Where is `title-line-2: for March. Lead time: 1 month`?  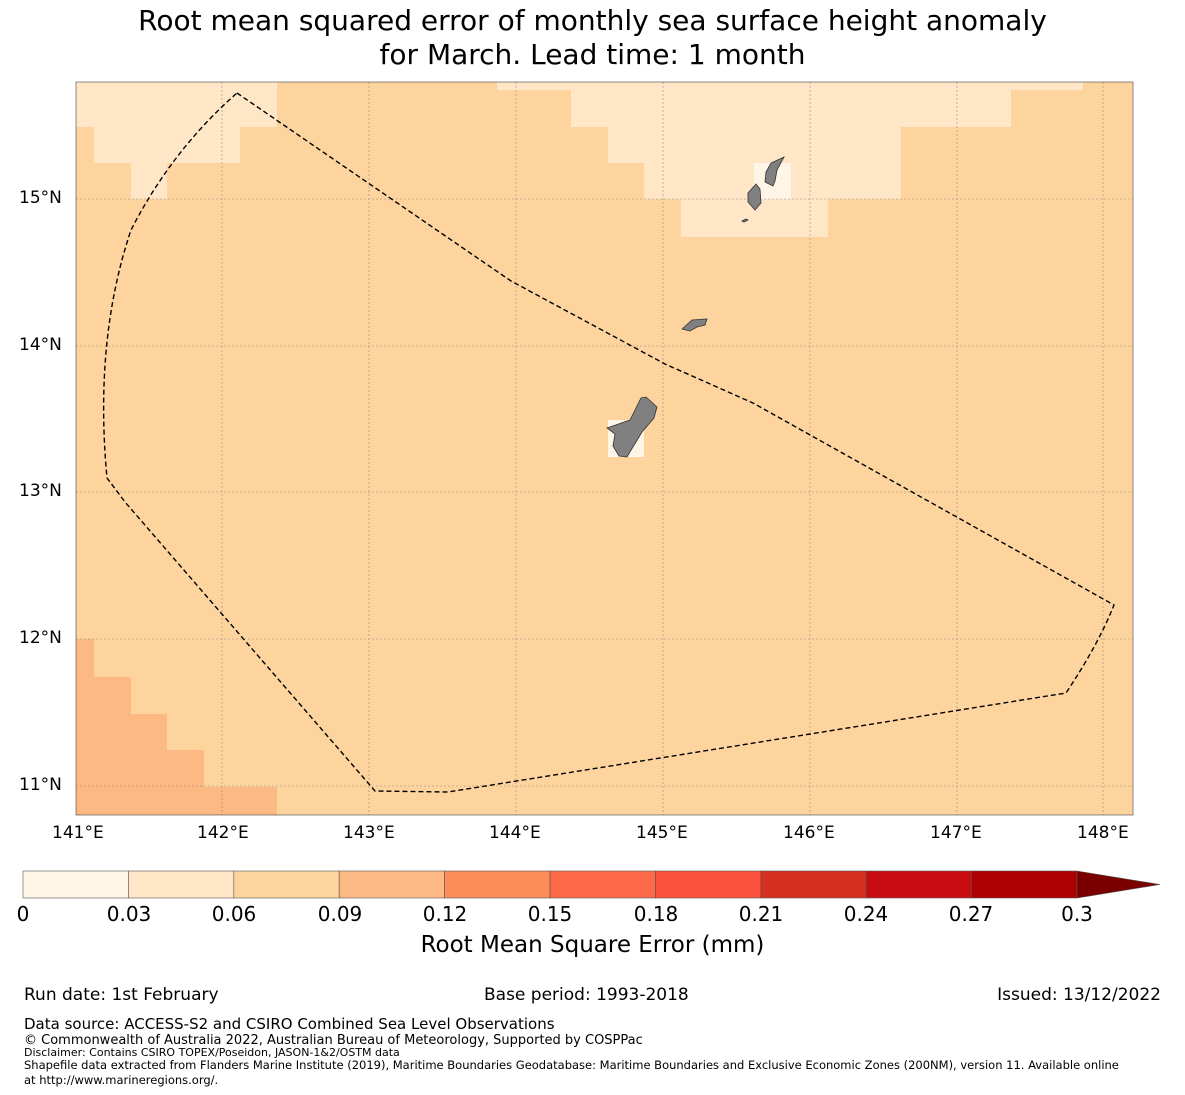
title-line-2: for March. Lead time: 1 month is located at coordinates (592, 54).